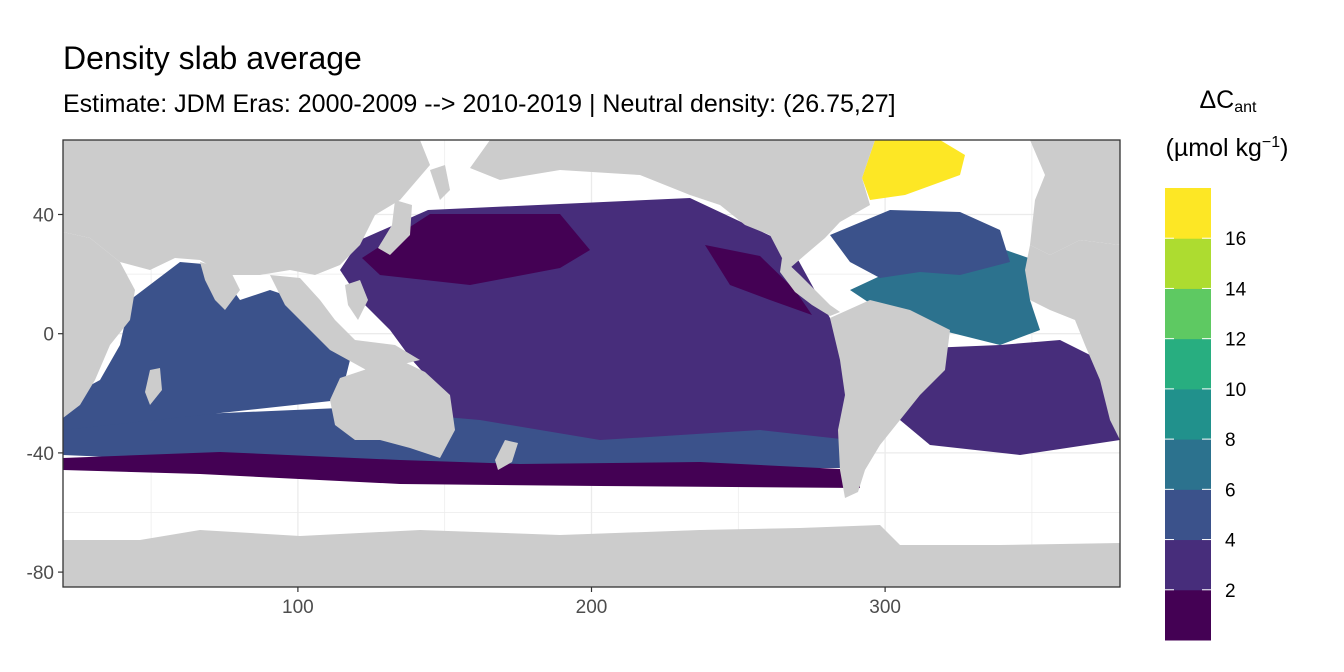  What do you see at coordinates (506, 455) in the screenshot?
I see `land-new-zealand` at bounding box center [506, 455].